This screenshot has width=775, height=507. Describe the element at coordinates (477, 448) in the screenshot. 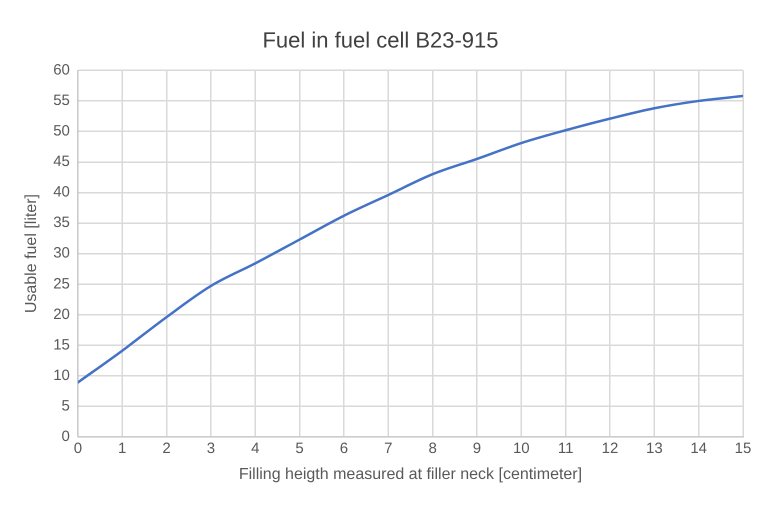

I see `x-tick-label: 9` at that location.